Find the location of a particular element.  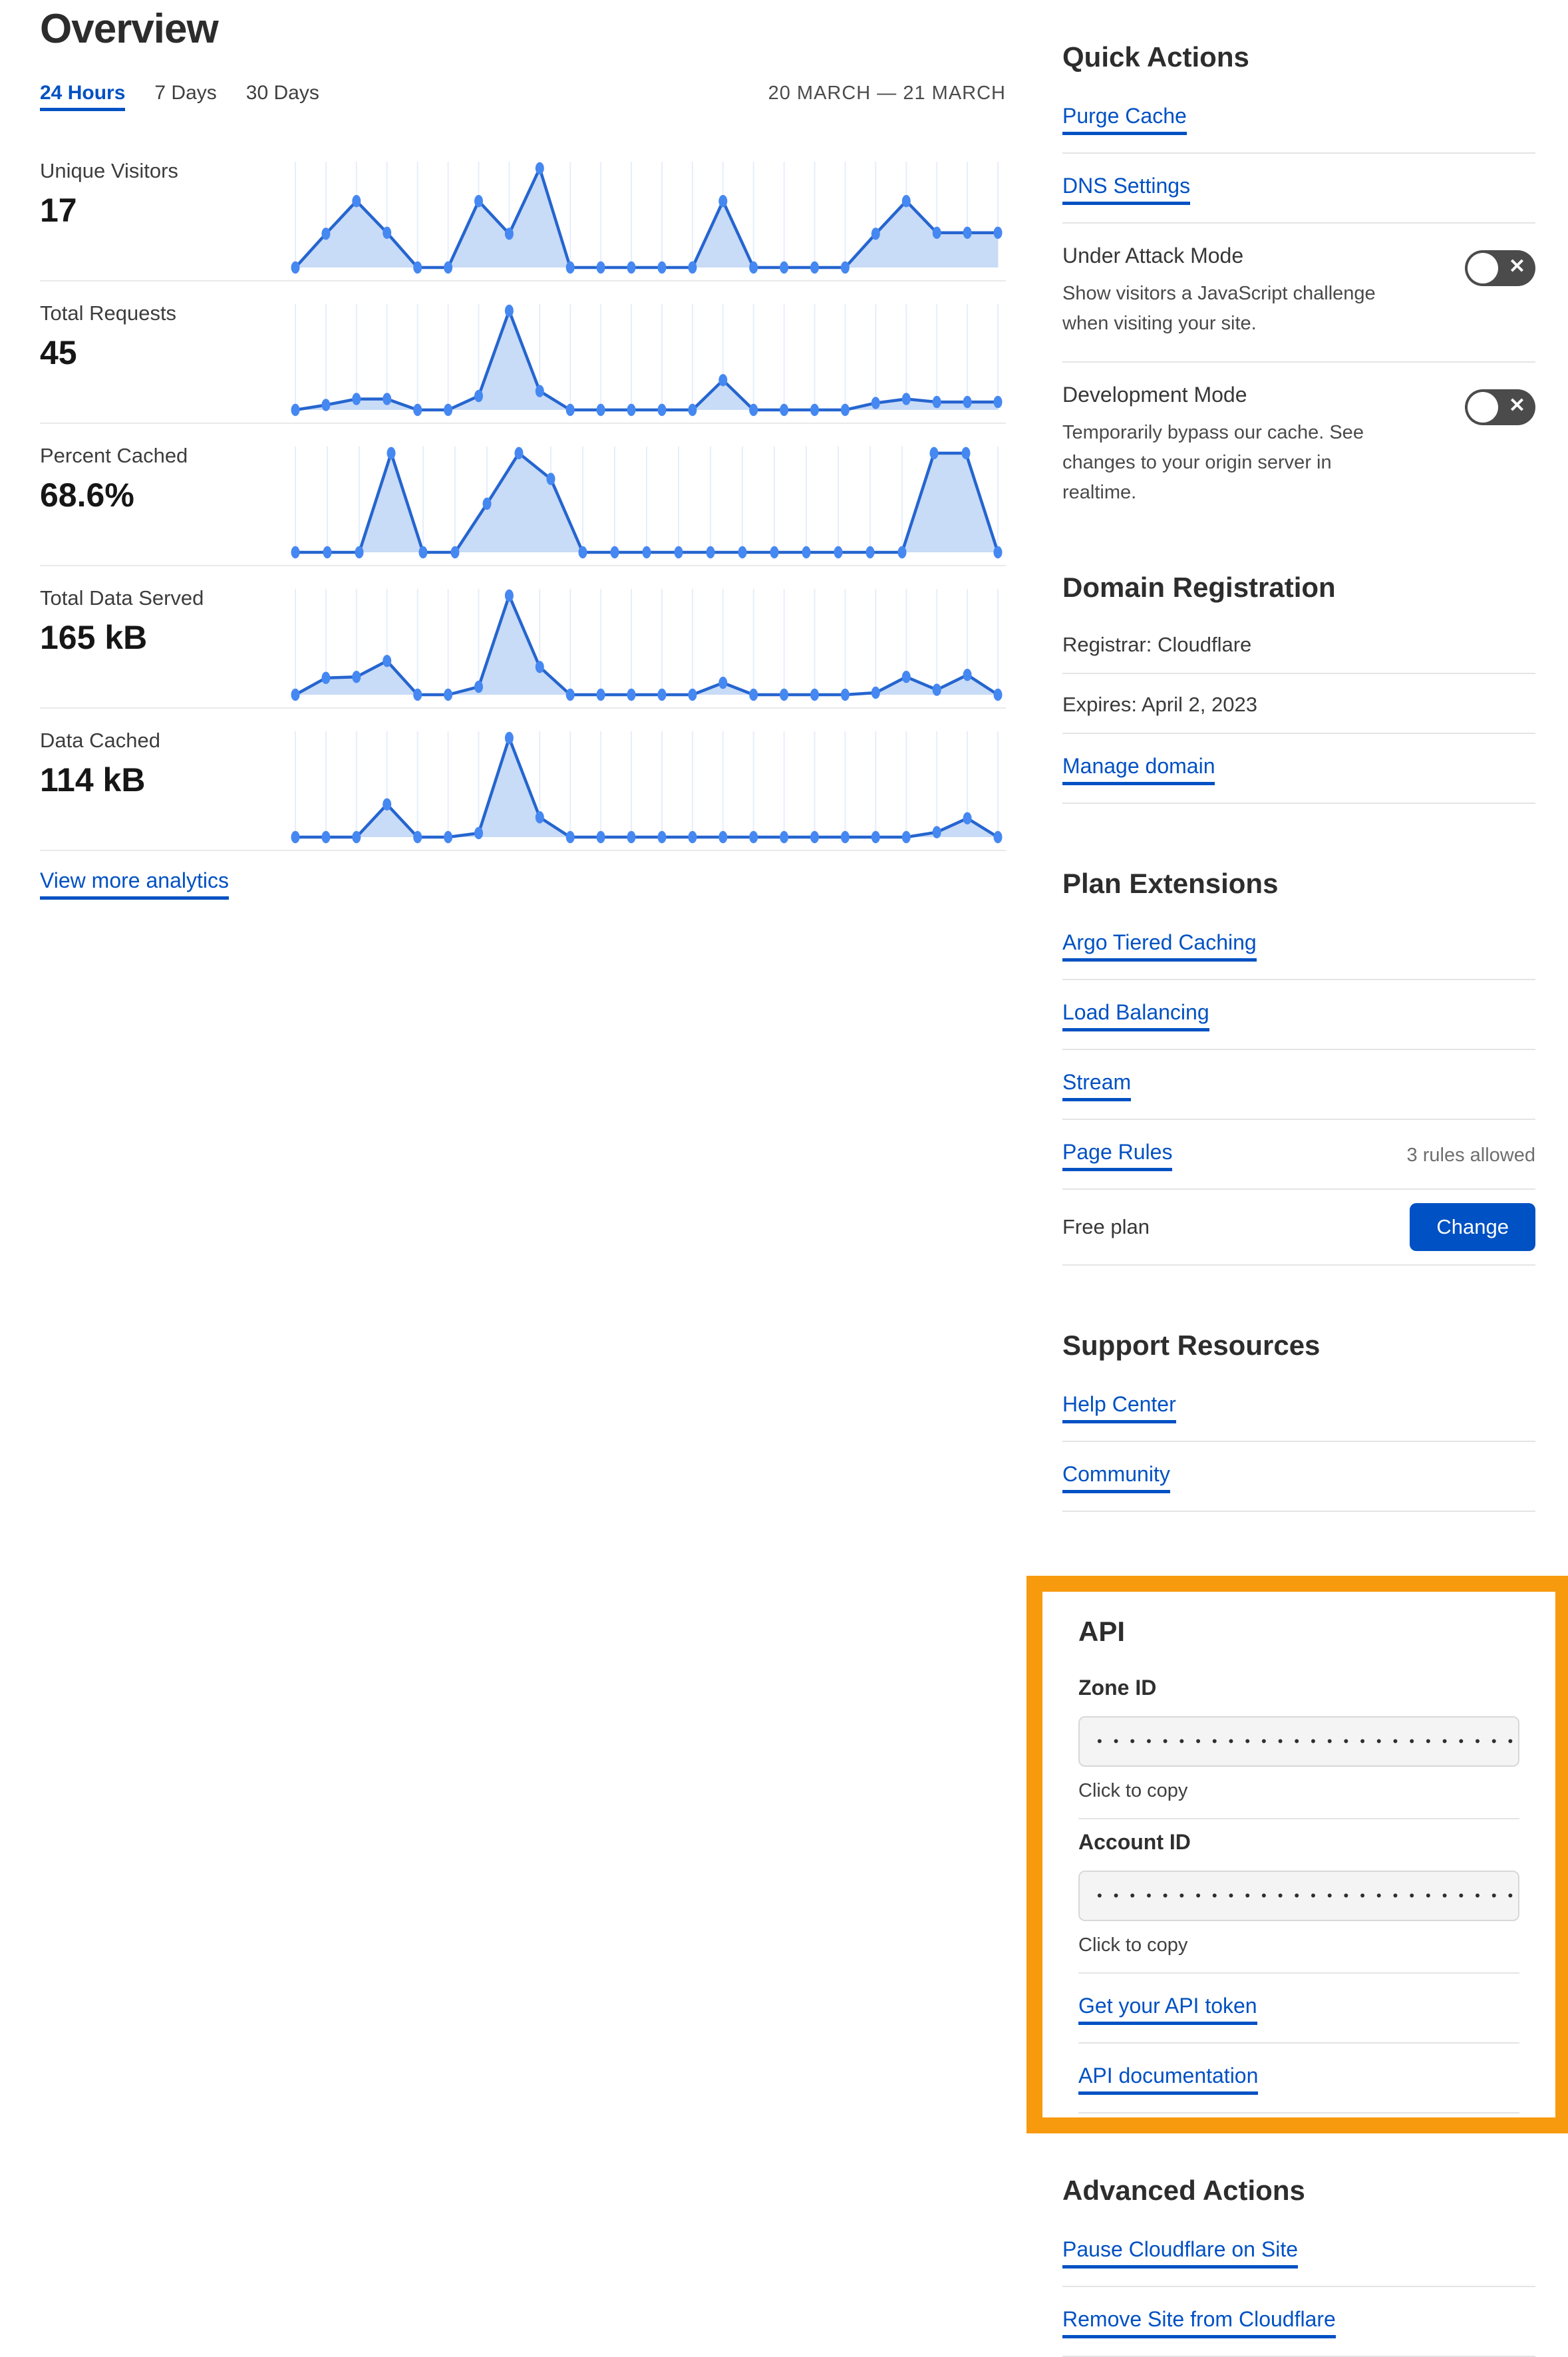

advanced-actions-heading: Advanced Actions is located at coordinates (1183, 2190).